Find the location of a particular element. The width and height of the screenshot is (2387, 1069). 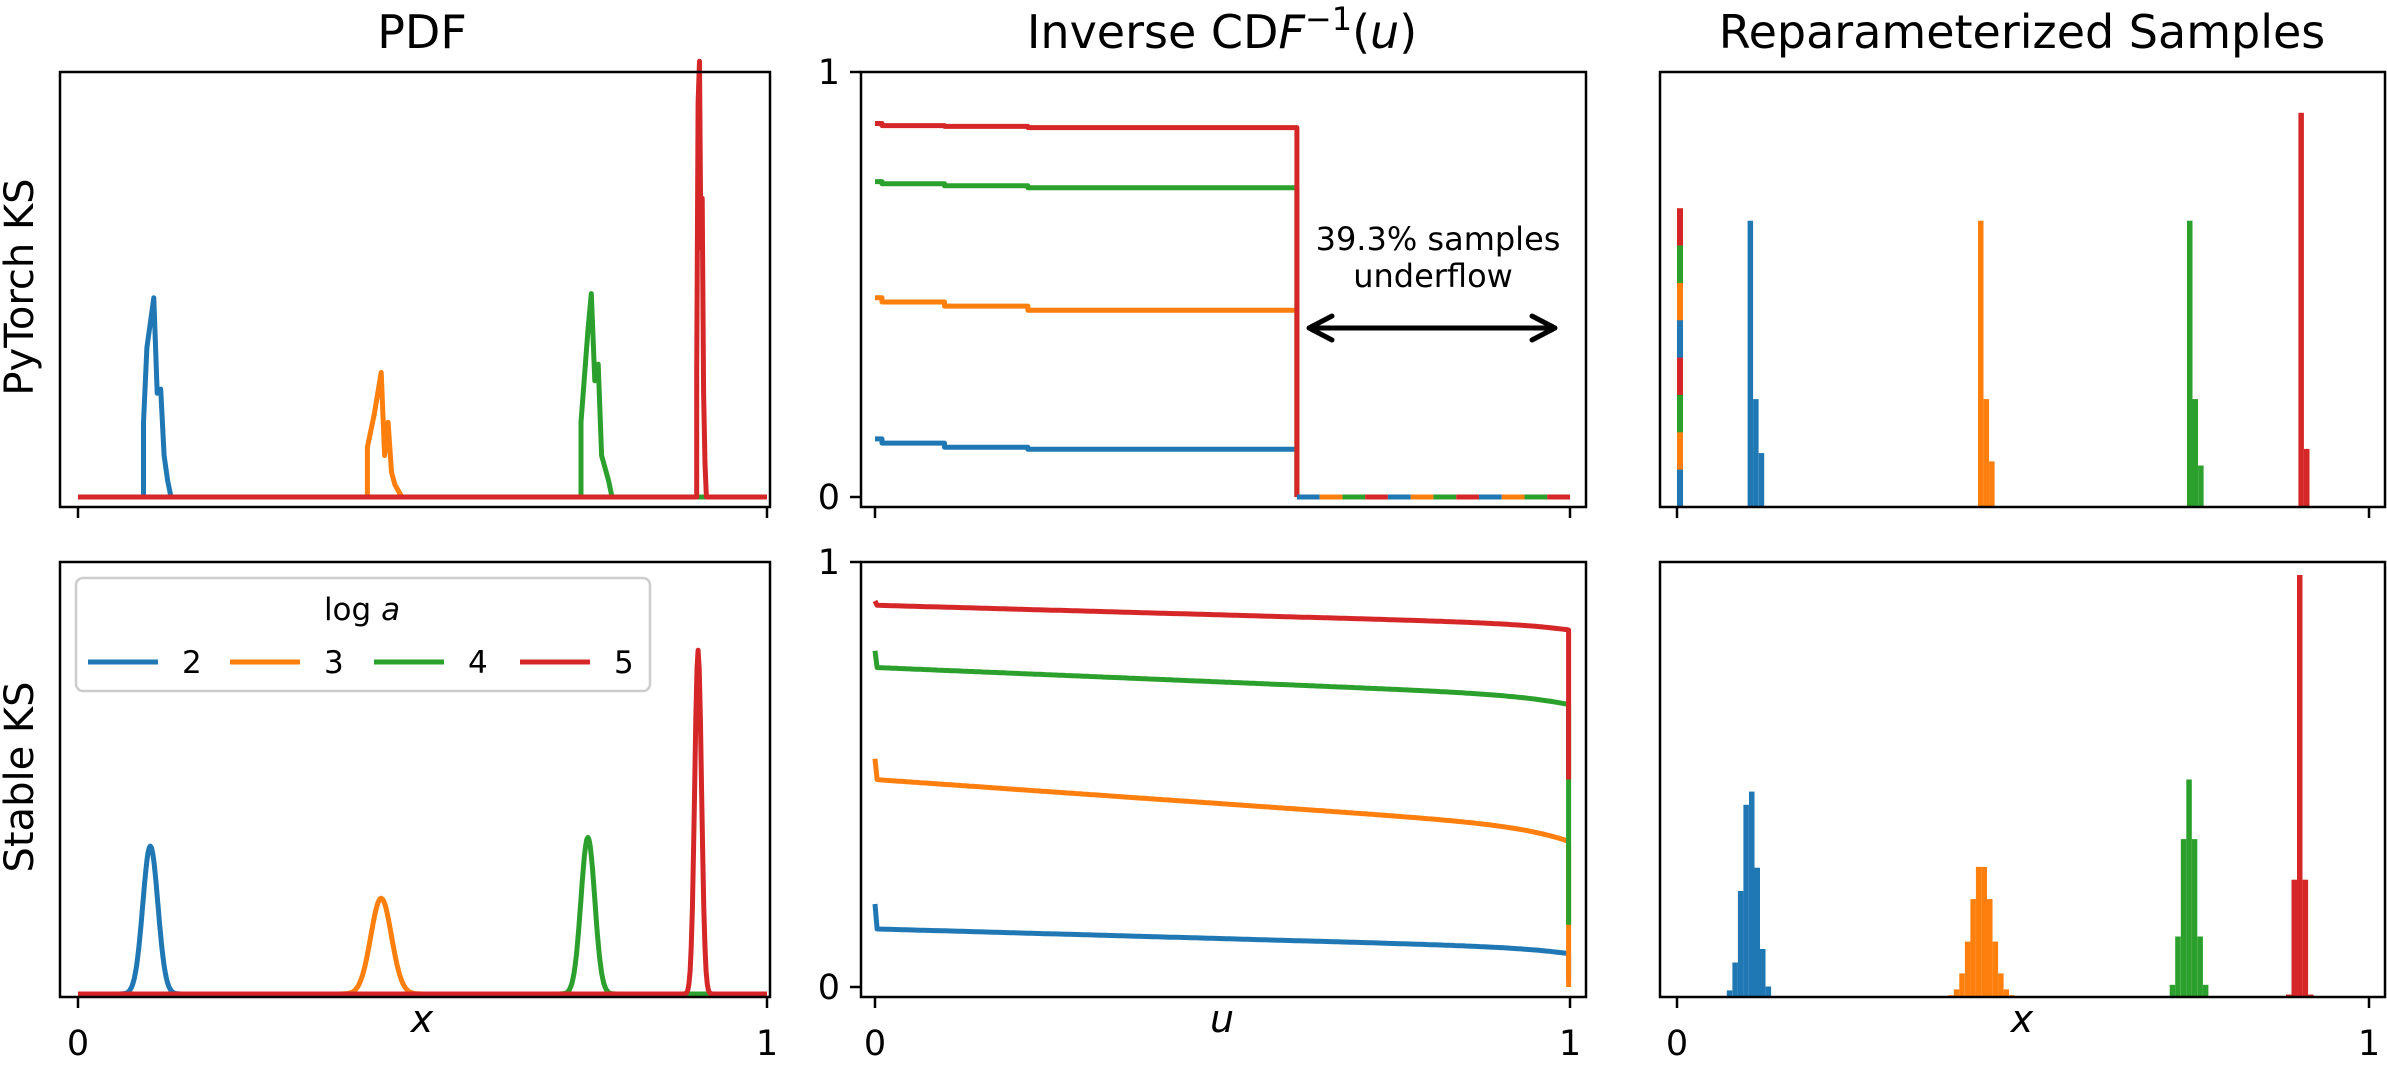

underflow-annotation-line2: underflow is located at coordinates (1433, 276).